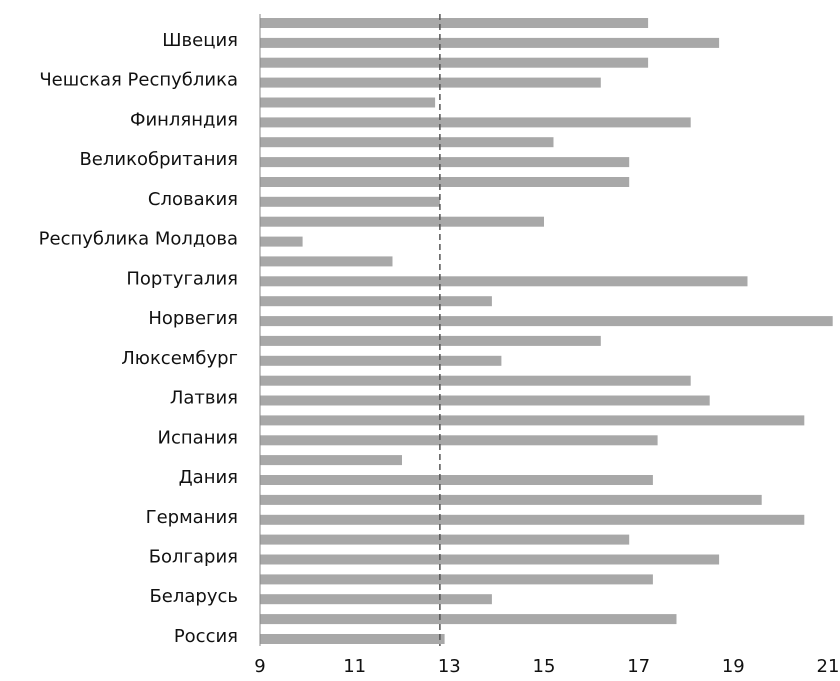 This screenshot has width=840, height=681. Describe the element at coordinates (192, 517) in the screenshot. I see `category-label-13: Германия` at that location.